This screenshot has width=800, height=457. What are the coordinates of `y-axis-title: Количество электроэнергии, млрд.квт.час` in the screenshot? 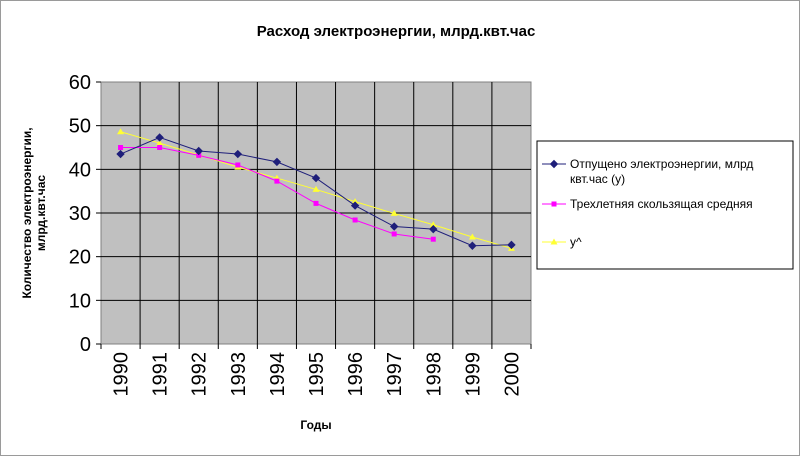 It's located at (34, 212).